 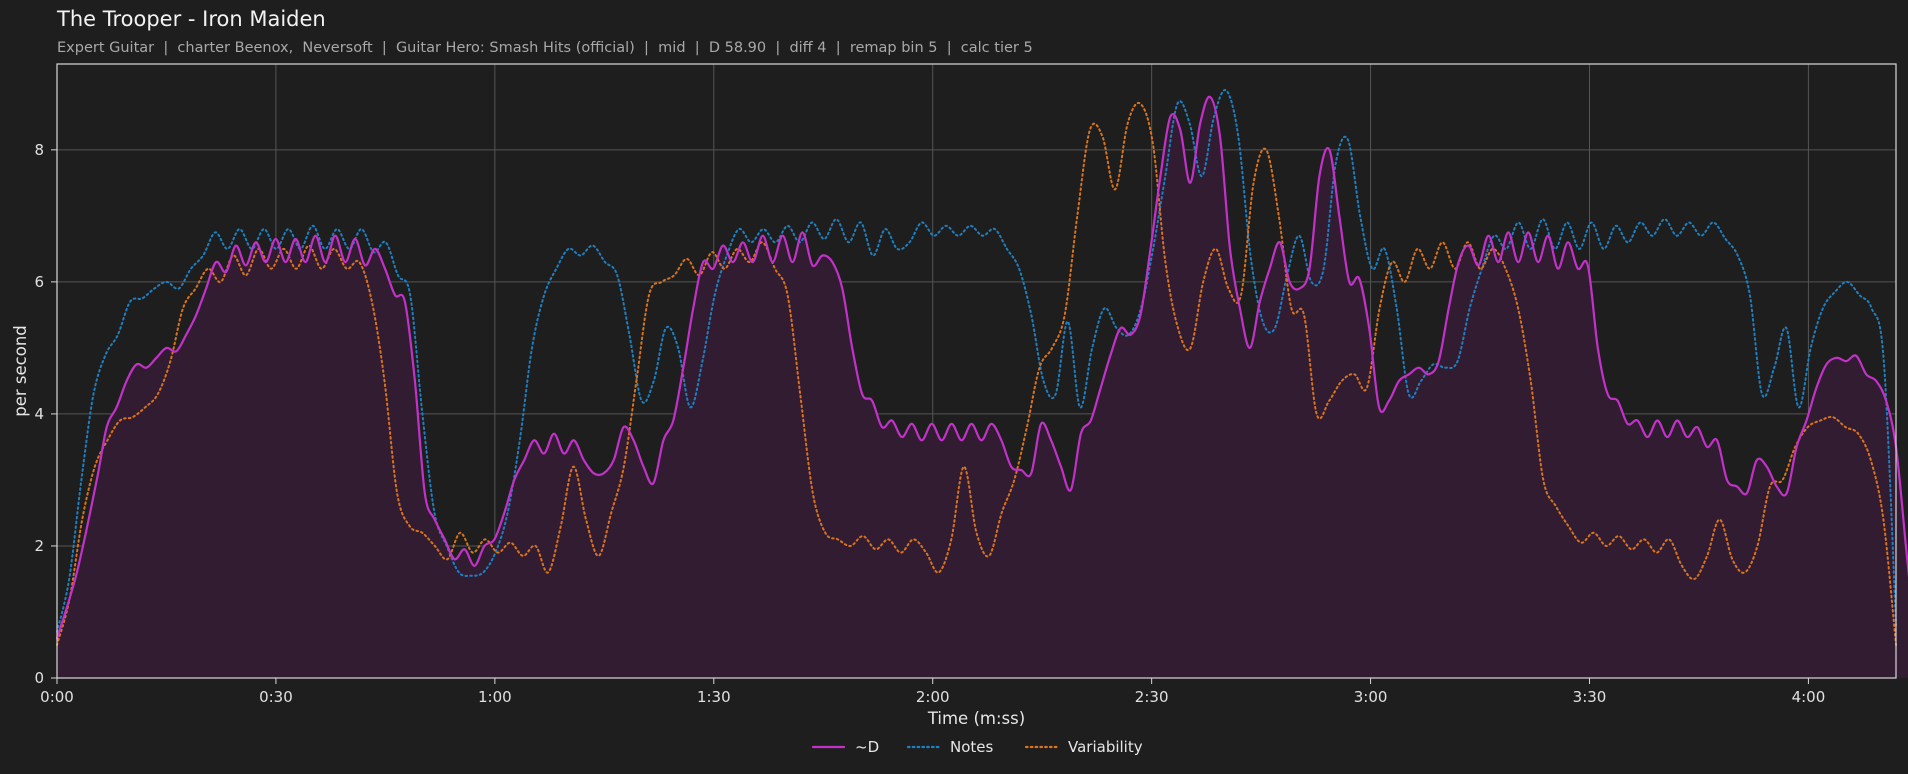 What do you see at coordinates (39, 678) in the screenshot?
I see `y-tick-label: 0` at bounding box center [39, 678].